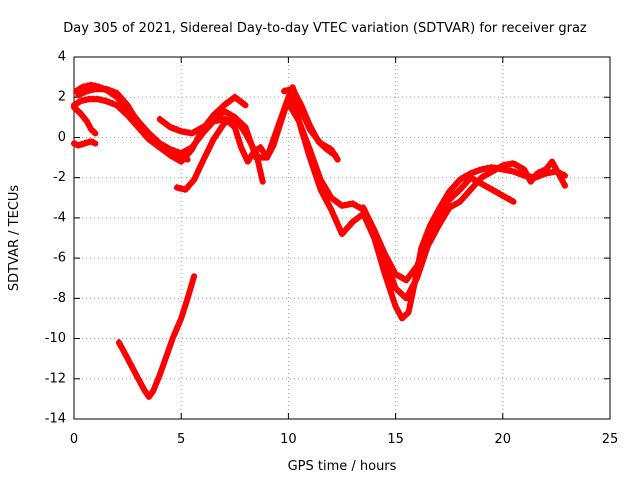 The image size is (640, 480). I want to click on x-tick-label: 15, so click(395, 439).